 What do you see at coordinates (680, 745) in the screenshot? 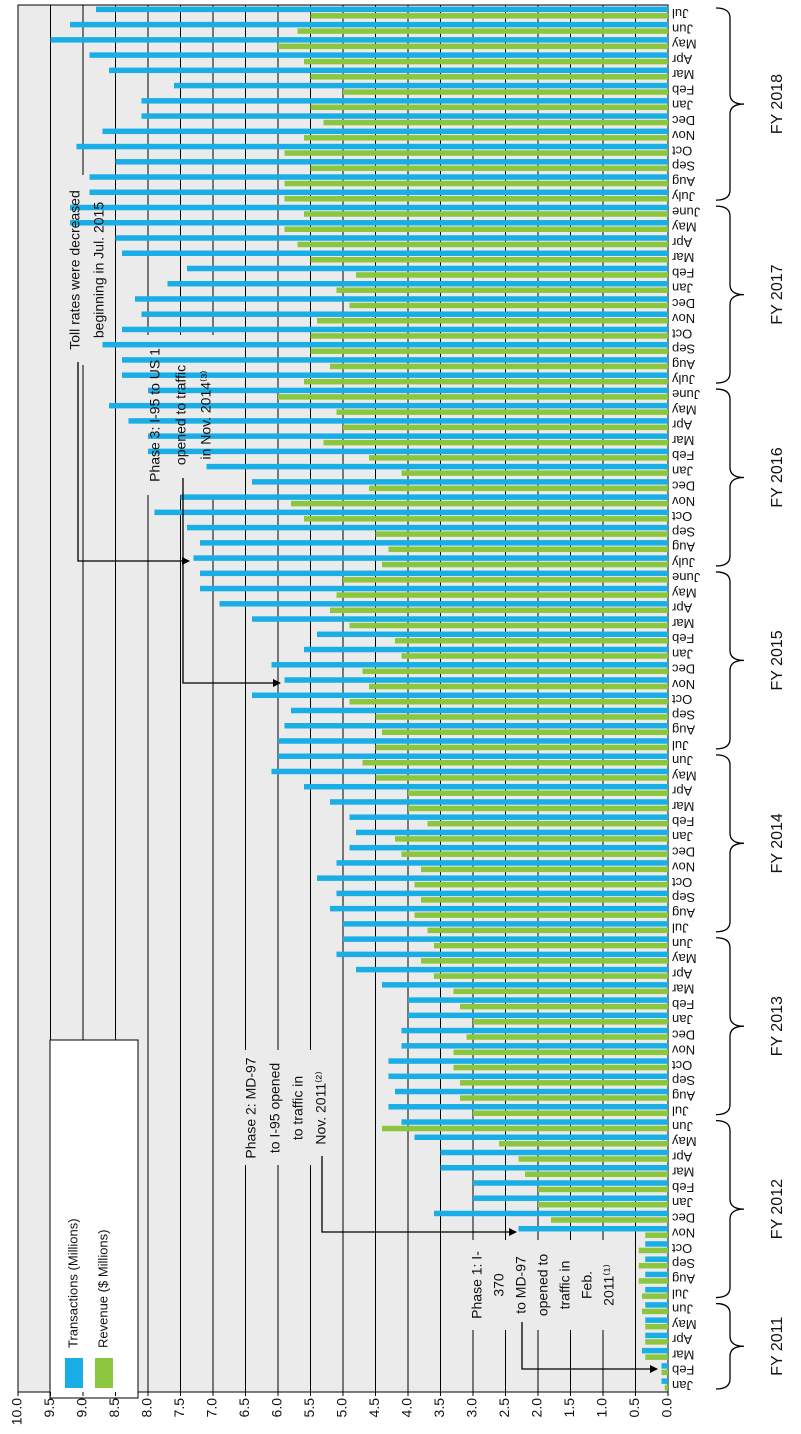
I see `x-tick-label: Jul` at bounding box center [680, 745].